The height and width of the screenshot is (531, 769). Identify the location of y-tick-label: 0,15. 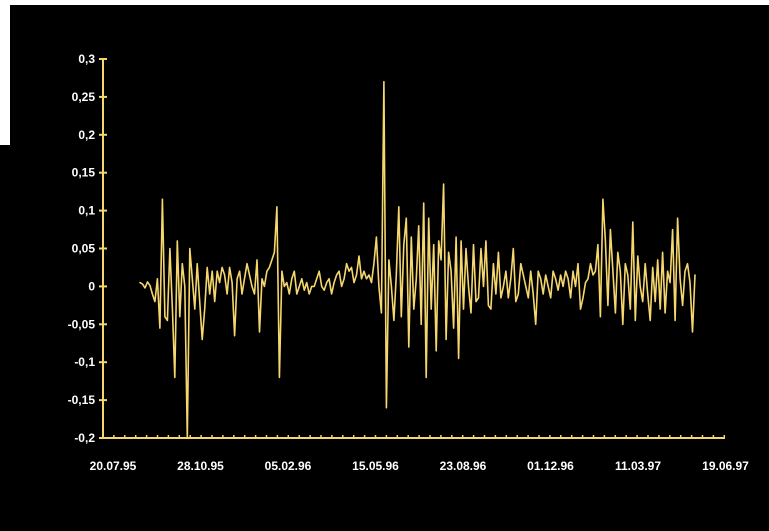
(84, 173).